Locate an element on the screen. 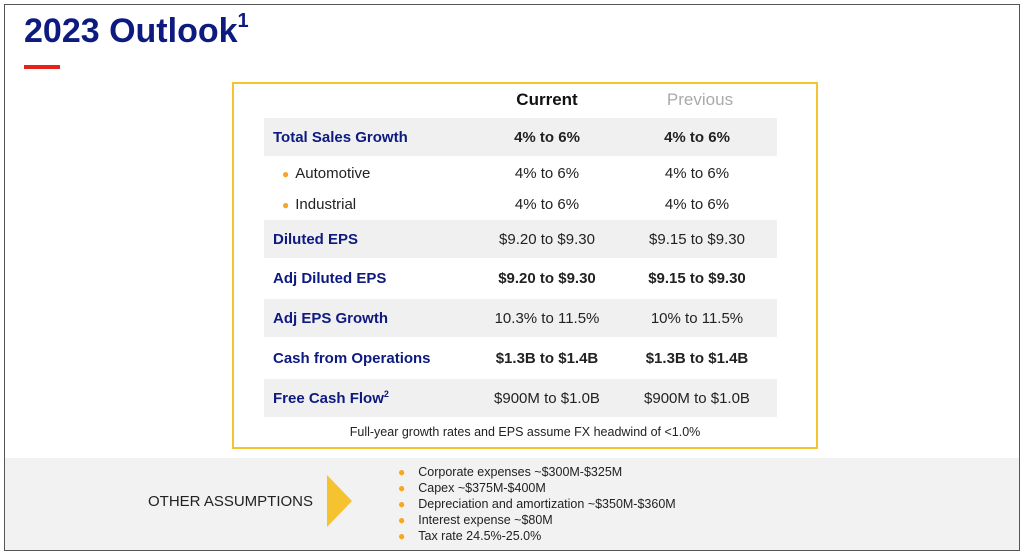 Image resolution: width=1024 pixels, height=554 pixels. title-text: 2023 Outlook is located at coordinates (131, 31).